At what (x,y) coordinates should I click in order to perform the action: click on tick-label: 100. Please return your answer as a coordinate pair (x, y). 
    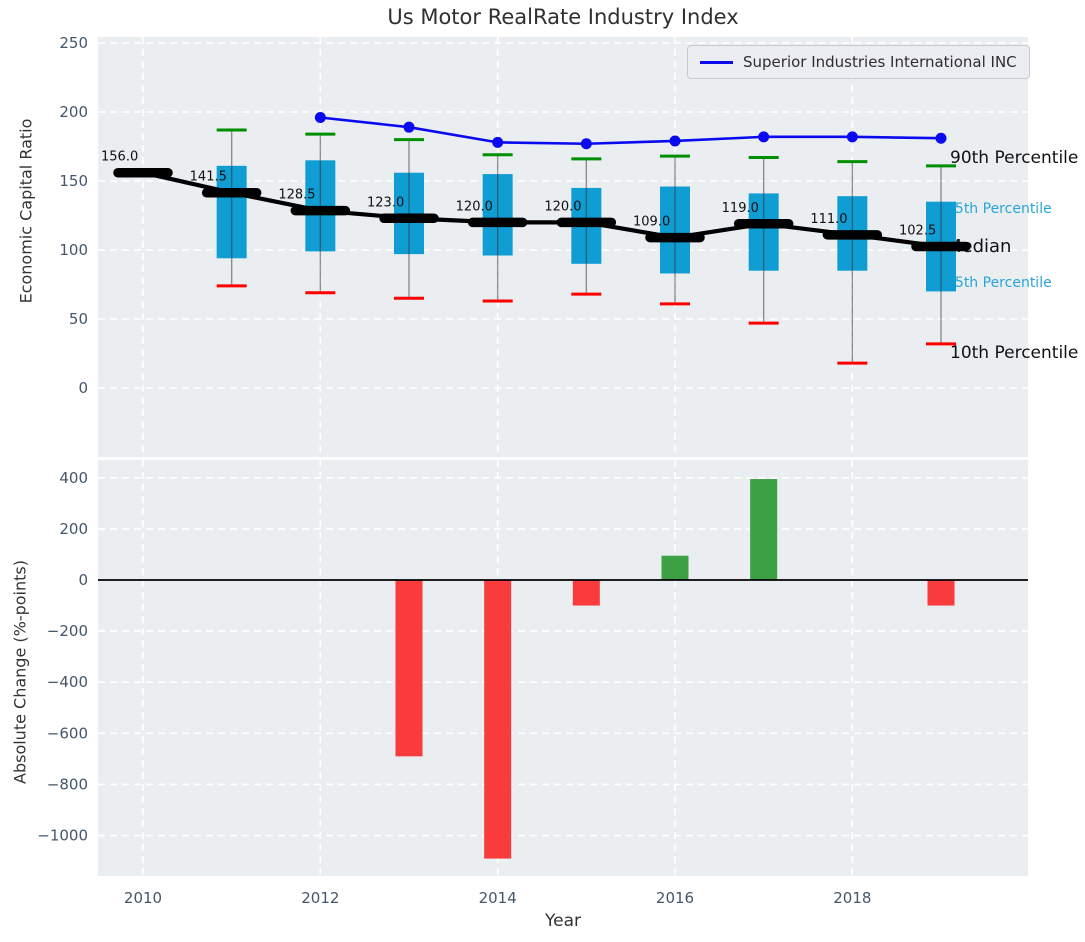
    Looking at the image, I should click on (73, 250).